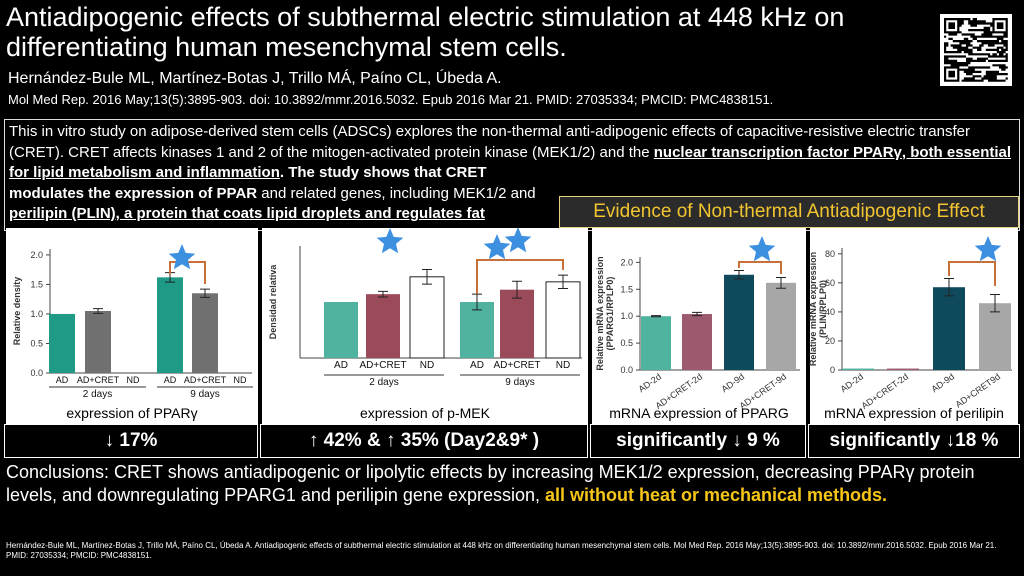  I want to click on summary-text: and related genes, including MEK1/2 and, so click(396, 193).